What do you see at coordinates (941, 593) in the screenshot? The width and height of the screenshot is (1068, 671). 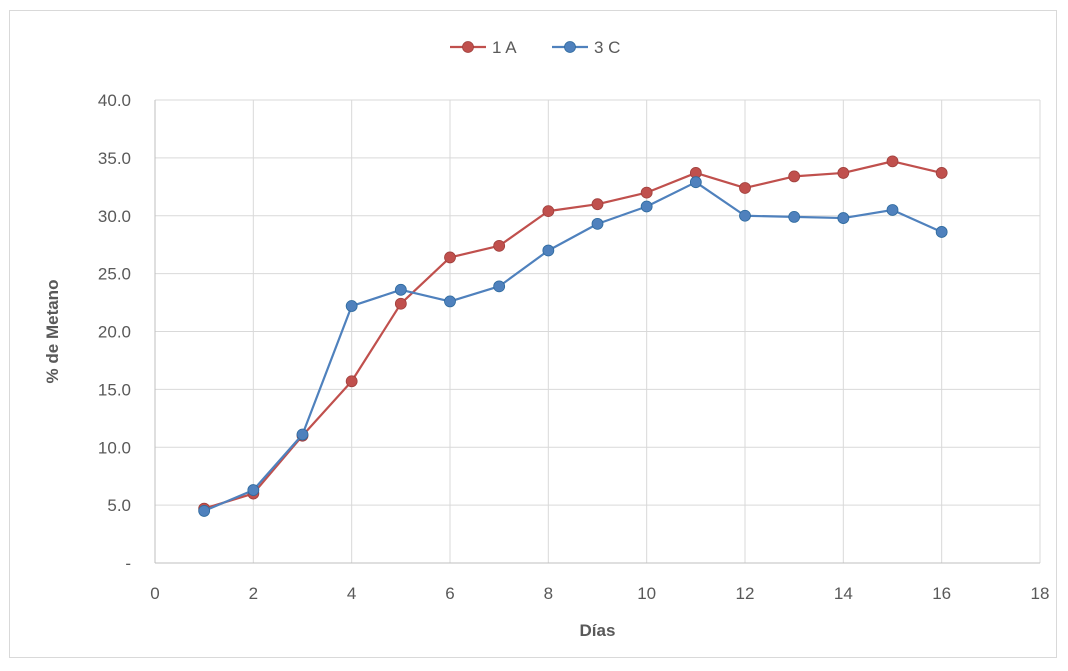 I see `x-tick-label: 16` at bounding box center [941, 593].